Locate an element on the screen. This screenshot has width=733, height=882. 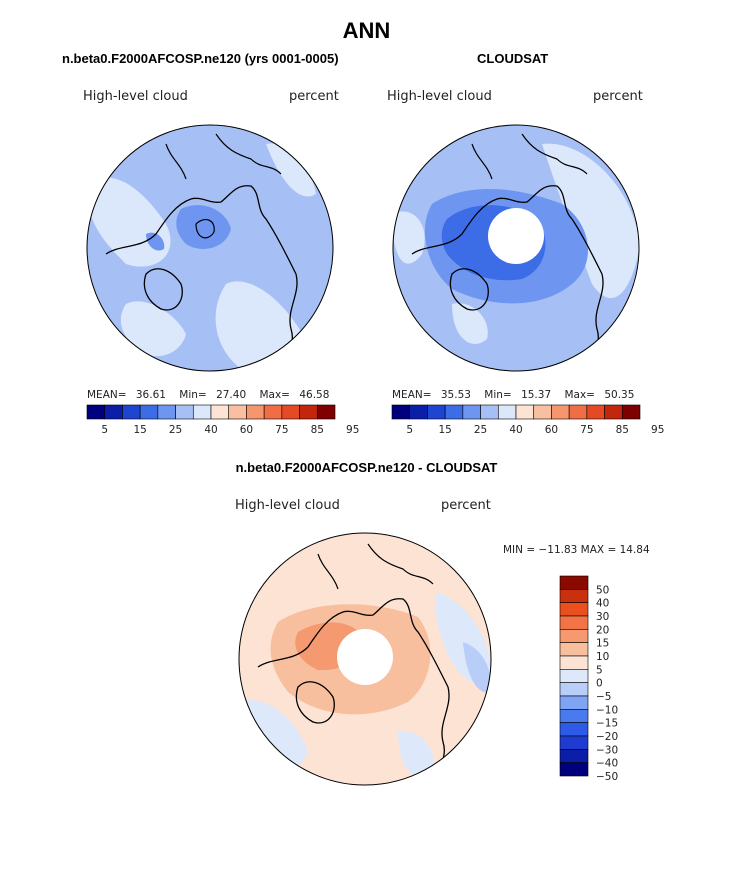
model-max-label: Max= is located at coordinates (274, 395).